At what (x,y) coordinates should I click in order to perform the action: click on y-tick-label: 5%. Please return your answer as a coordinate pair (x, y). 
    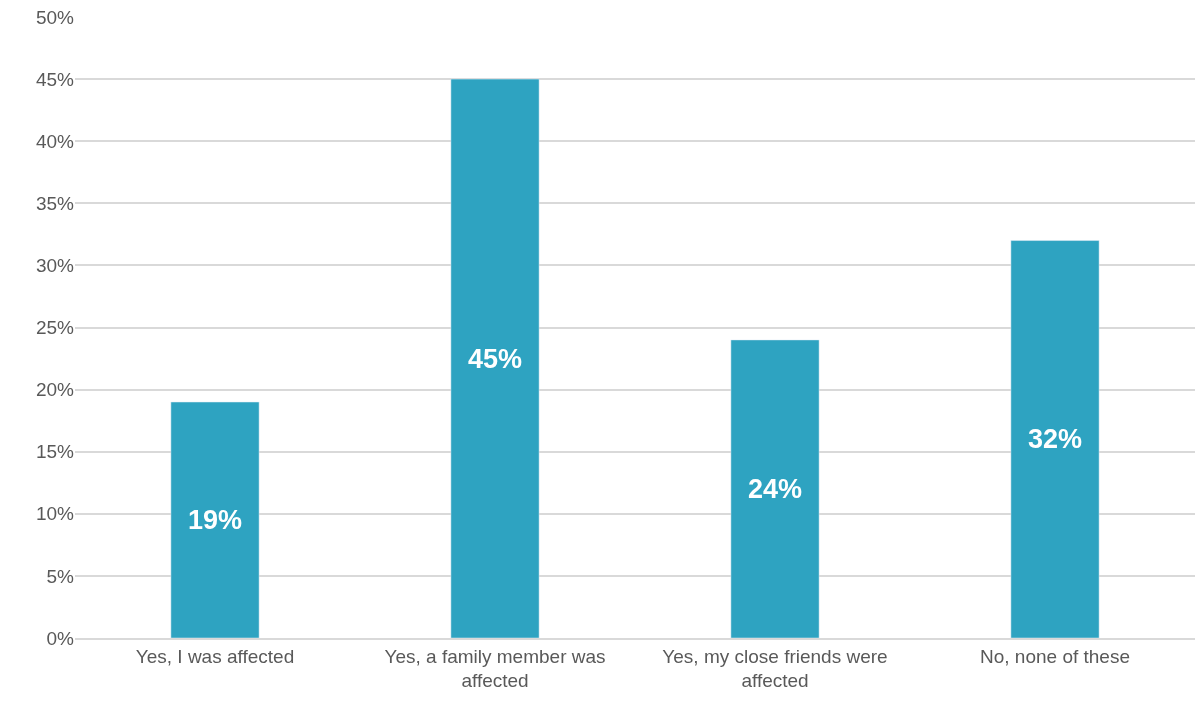
    Looking at the image, I should click on (60, 576).